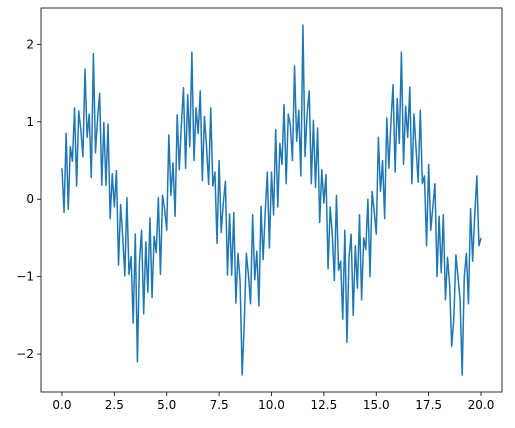  Describe the element at coordinates (25, 354) in the screenshot. I see `y-tick-label: −2` at that location.